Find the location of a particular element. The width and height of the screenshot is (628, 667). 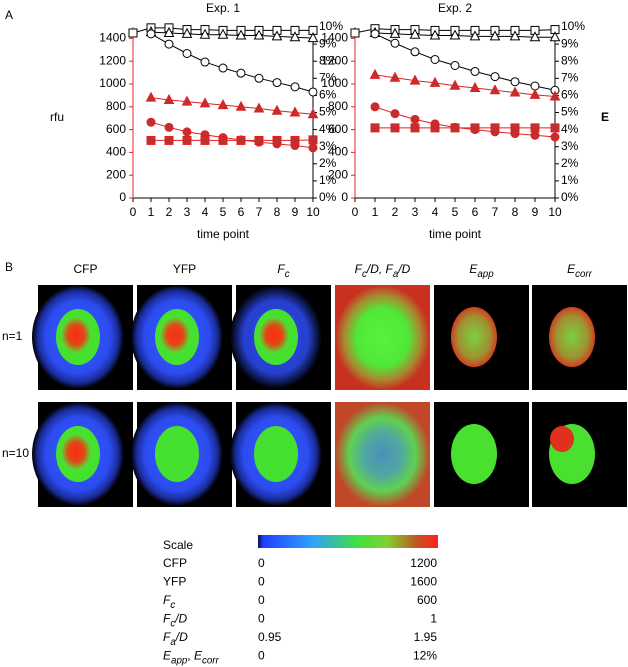

scale-max: 12% is located at coordinates (425, 656).